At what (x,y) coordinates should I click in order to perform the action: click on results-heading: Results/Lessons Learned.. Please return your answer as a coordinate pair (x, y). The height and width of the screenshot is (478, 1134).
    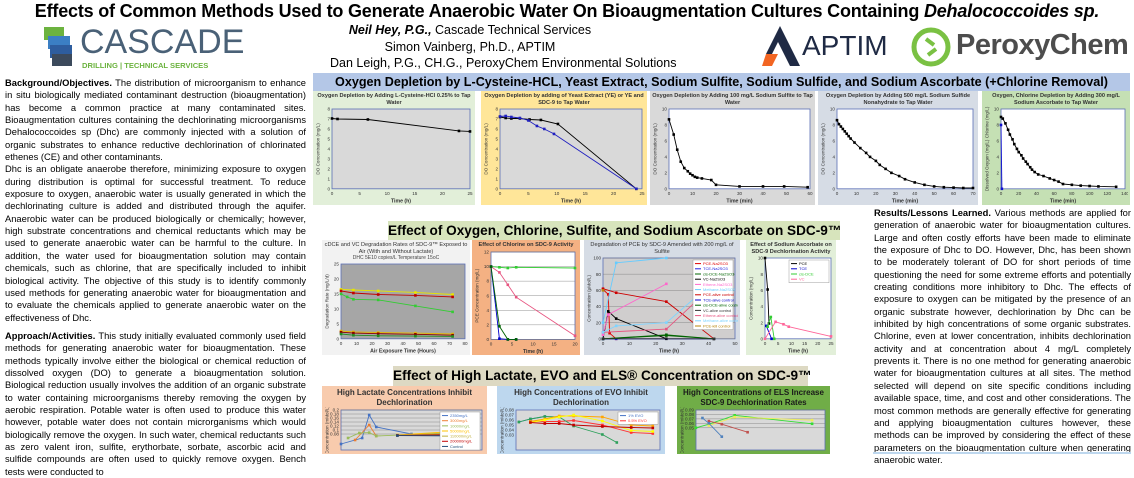
    Looking at the image, I should click on (932, 213).